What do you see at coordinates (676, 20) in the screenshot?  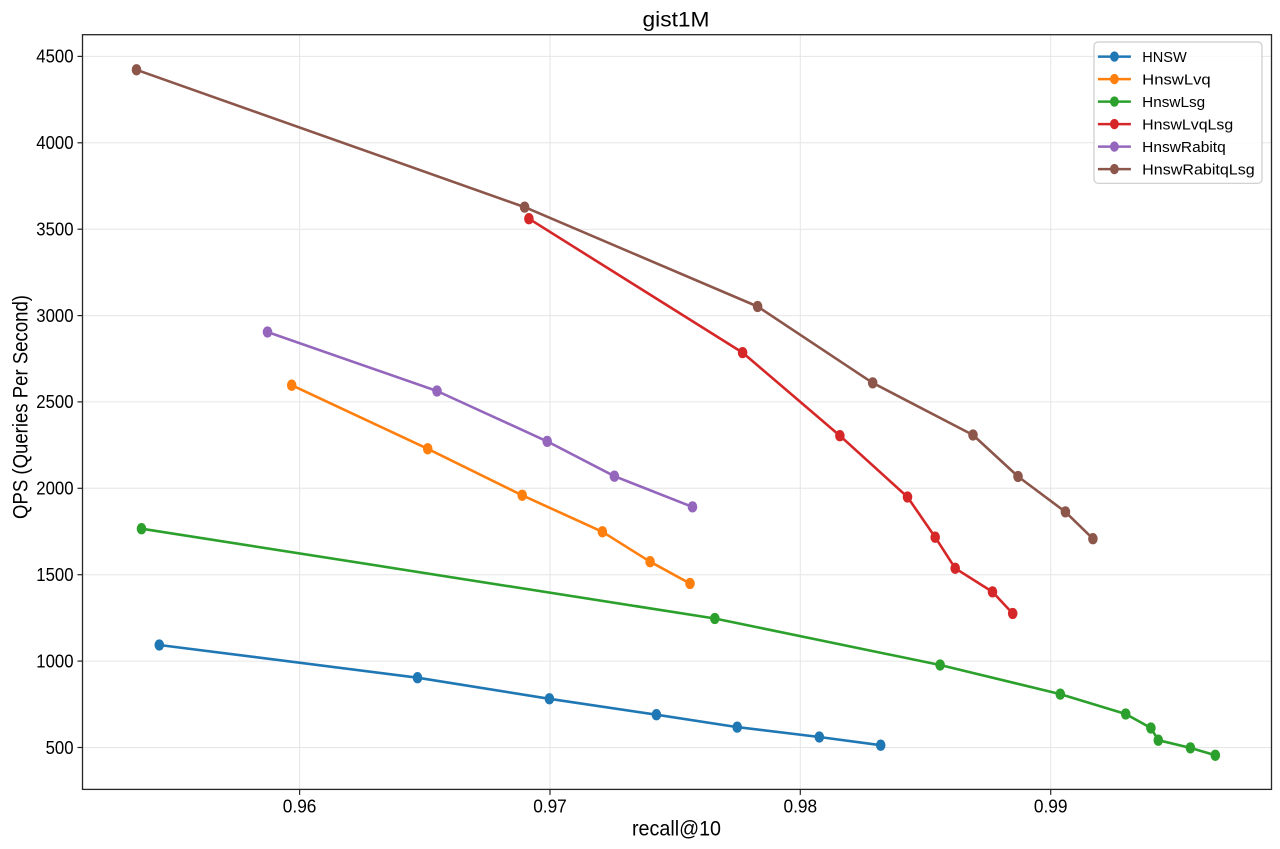 I see `svg-text: gist1M` at bounding box center [676, 20].